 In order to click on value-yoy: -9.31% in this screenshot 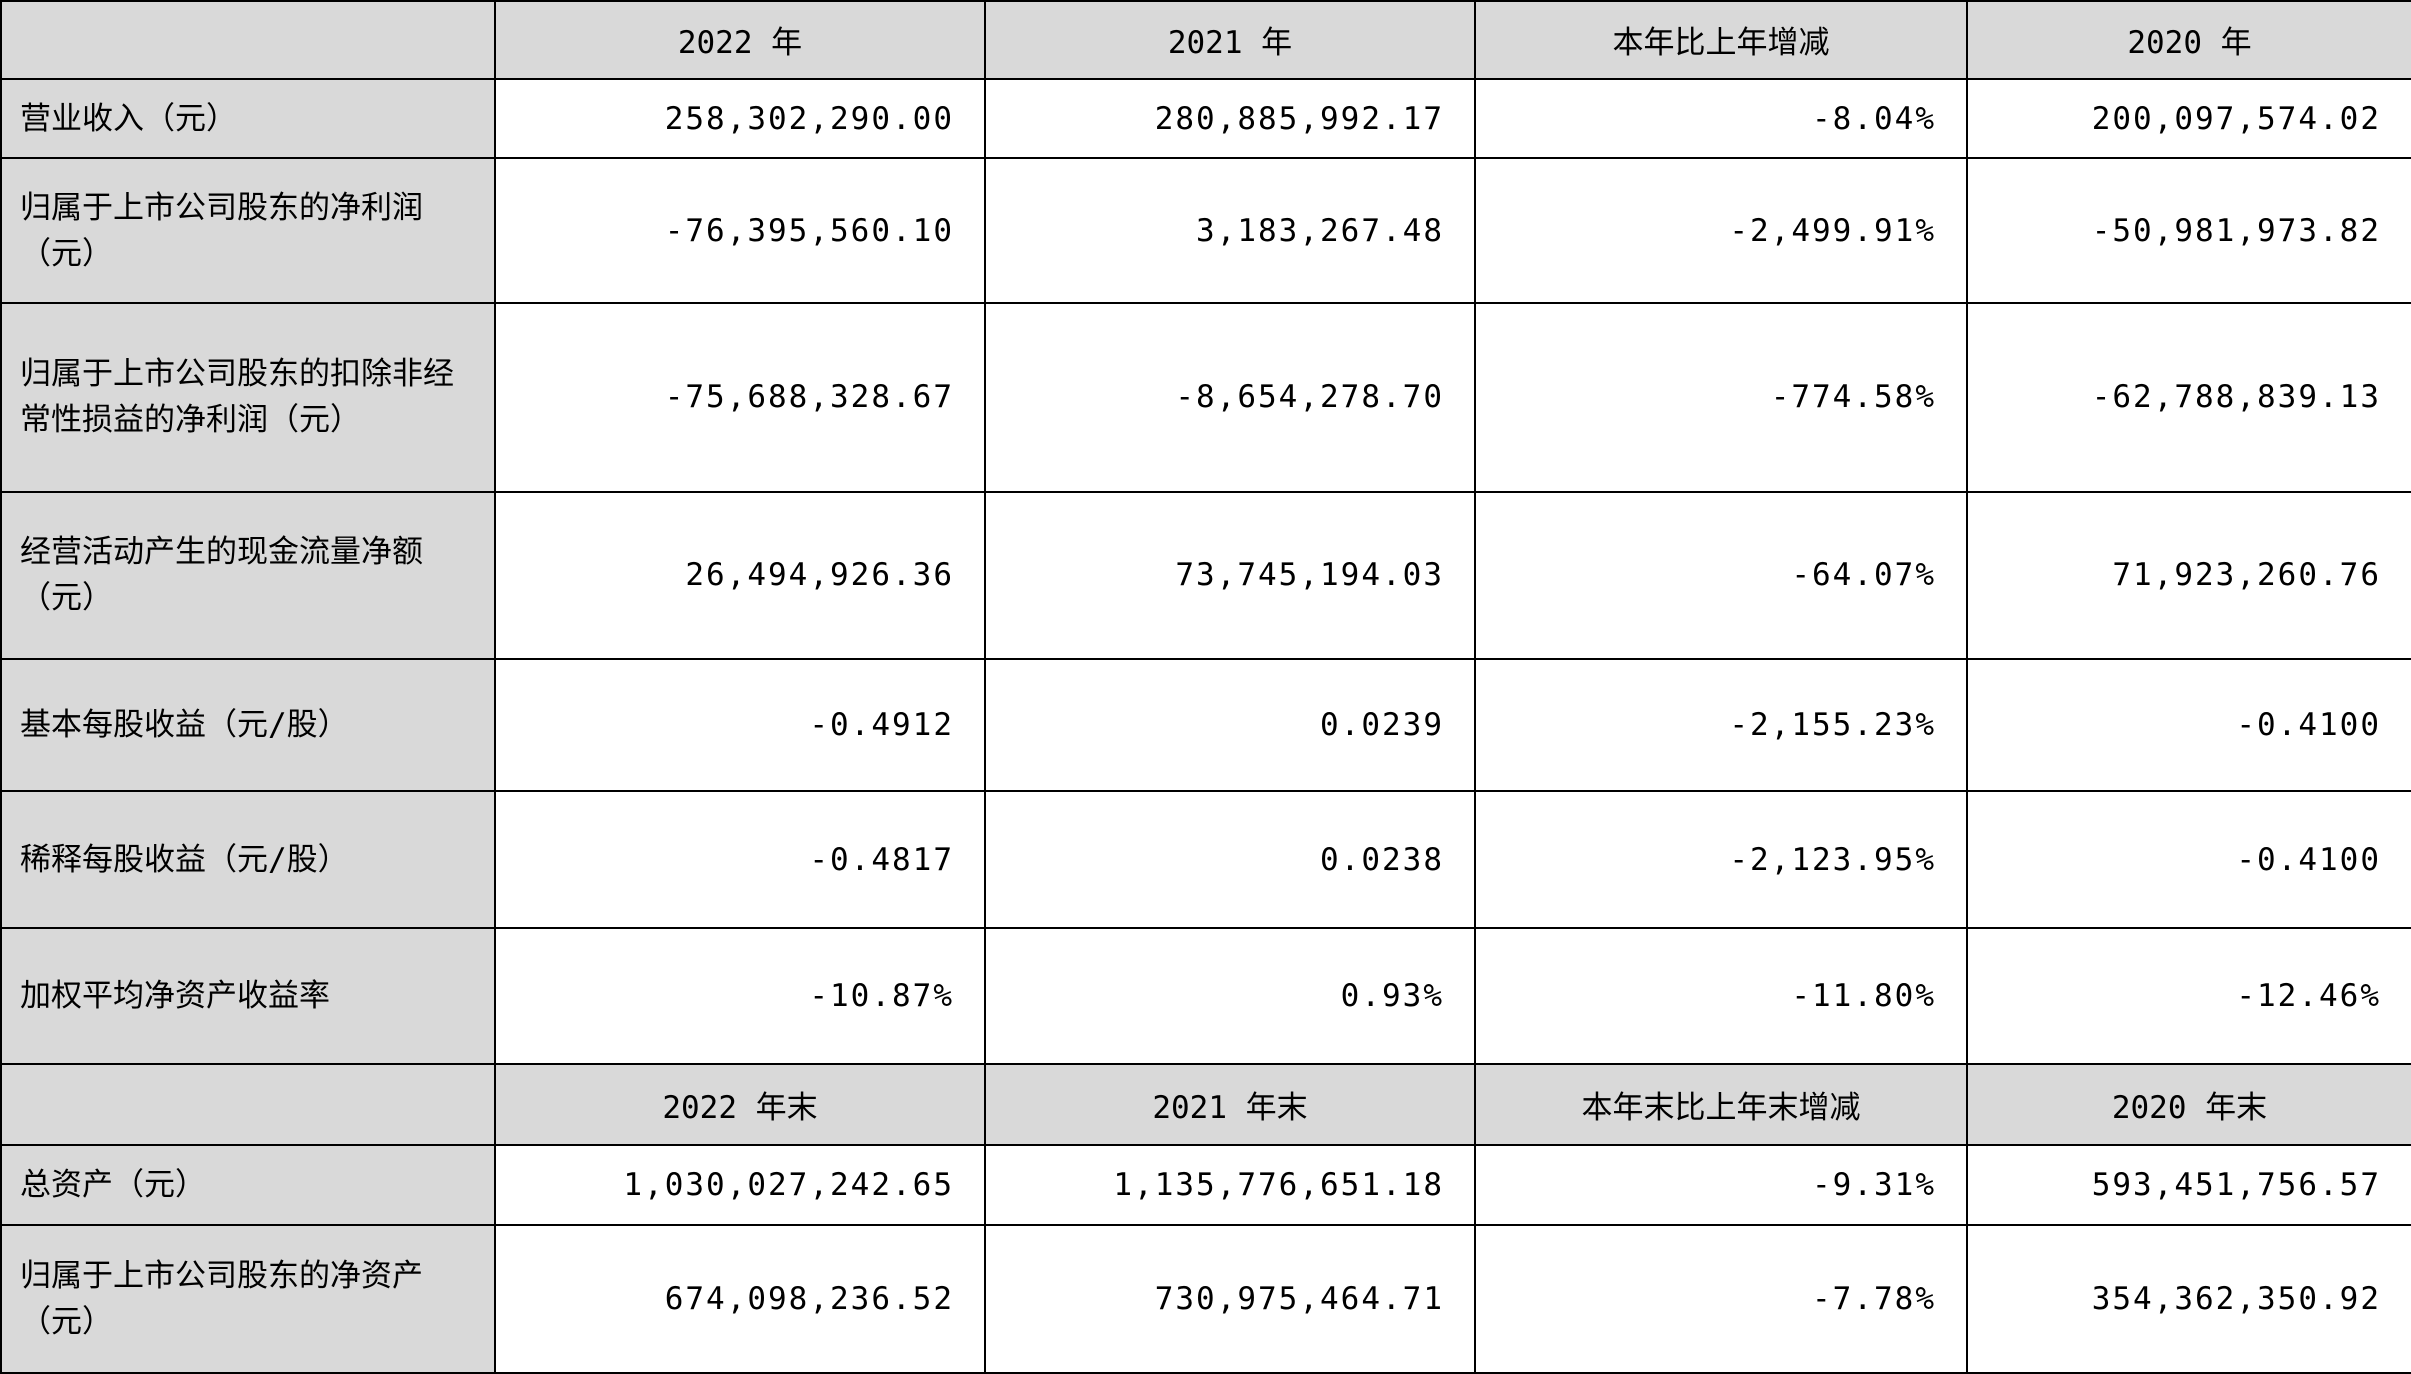, I will do `click(1721, 1184)`.